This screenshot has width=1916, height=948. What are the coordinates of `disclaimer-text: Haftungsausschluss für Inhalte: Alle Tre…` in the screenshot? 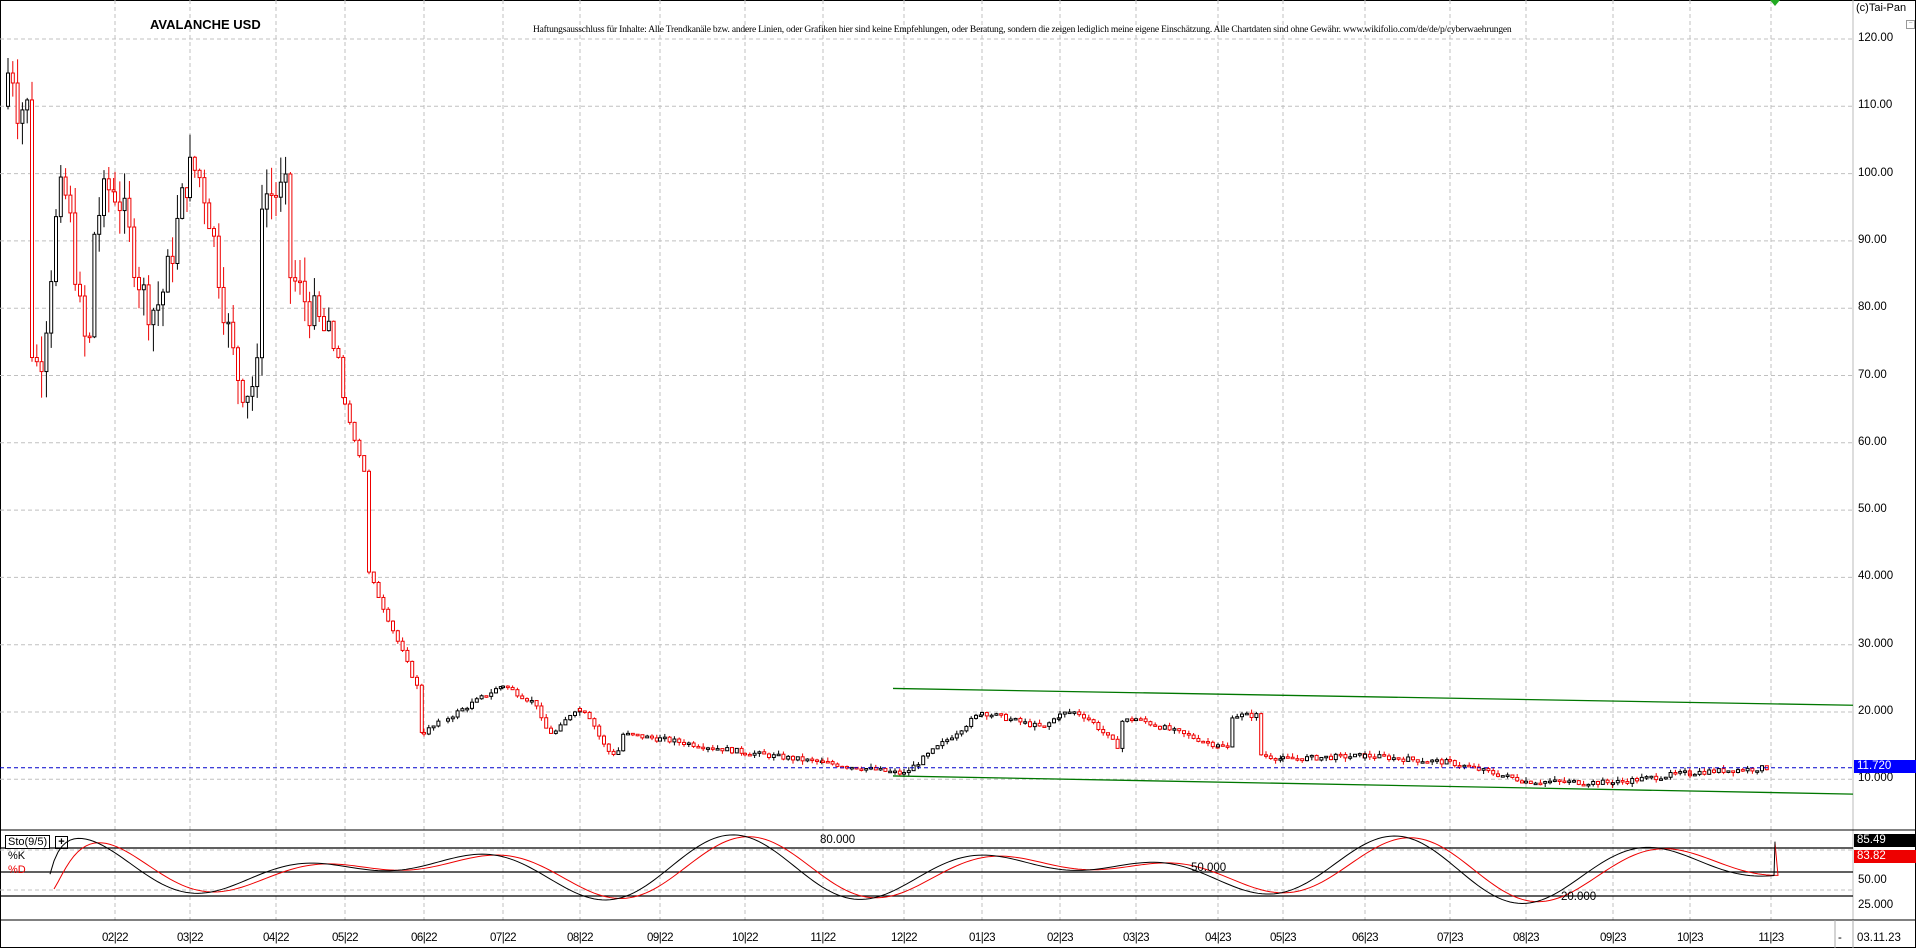 It's located at (1022, 30).